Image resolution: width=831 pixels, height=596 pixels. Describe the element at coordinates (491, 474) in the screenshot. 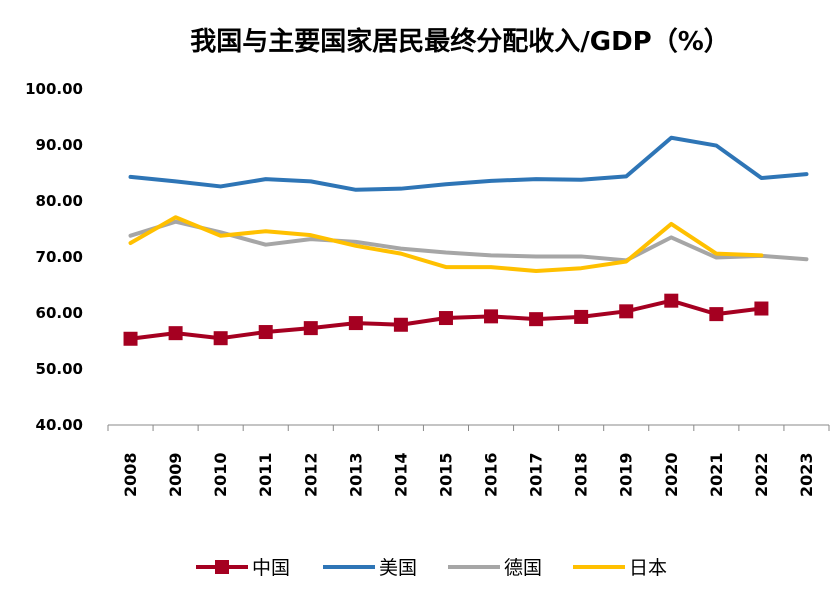

I see `x-tick-label: 2016` at that location.